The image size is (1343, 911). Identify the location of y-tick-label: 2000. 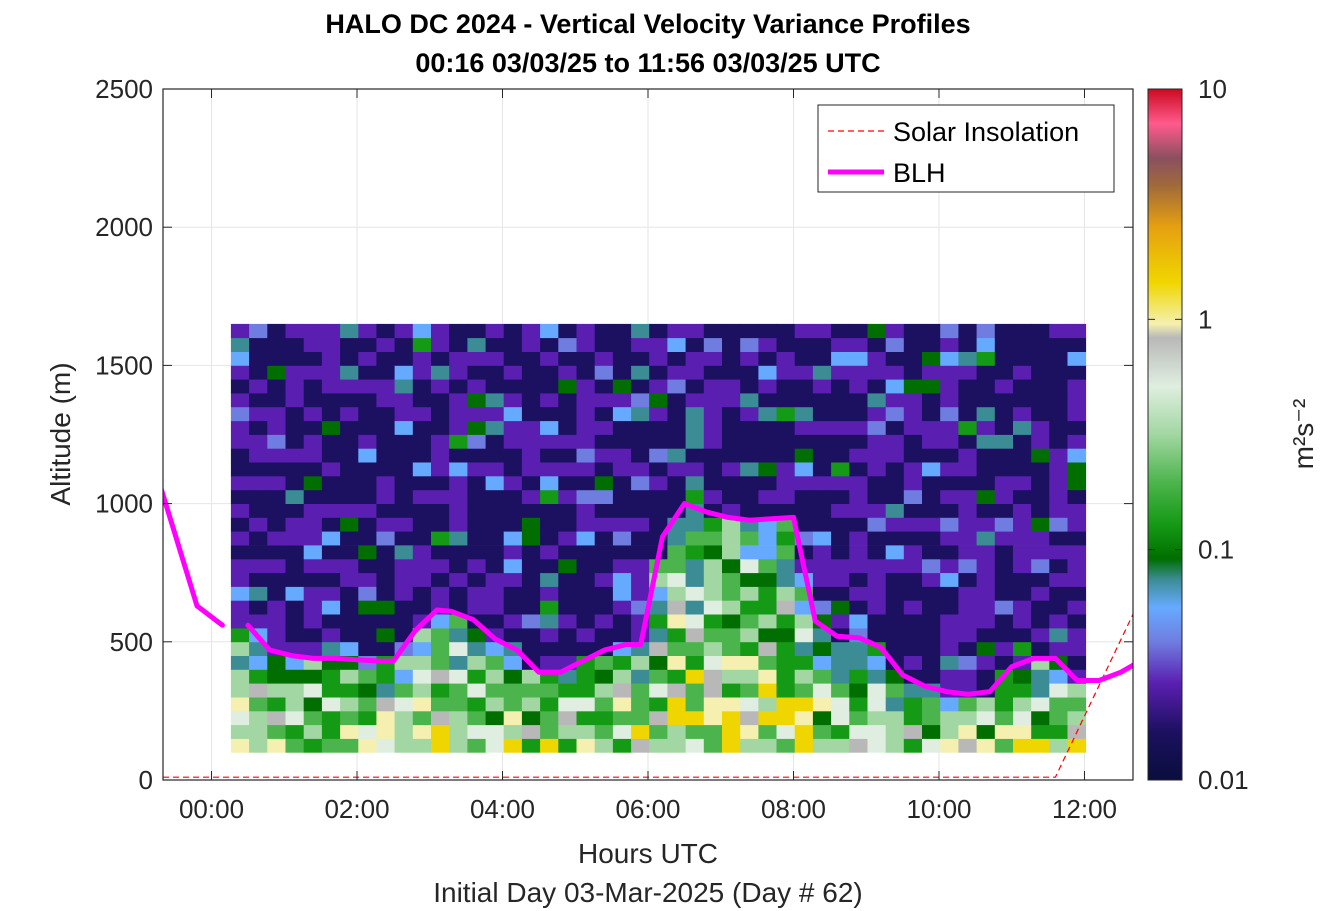
(124, 227).